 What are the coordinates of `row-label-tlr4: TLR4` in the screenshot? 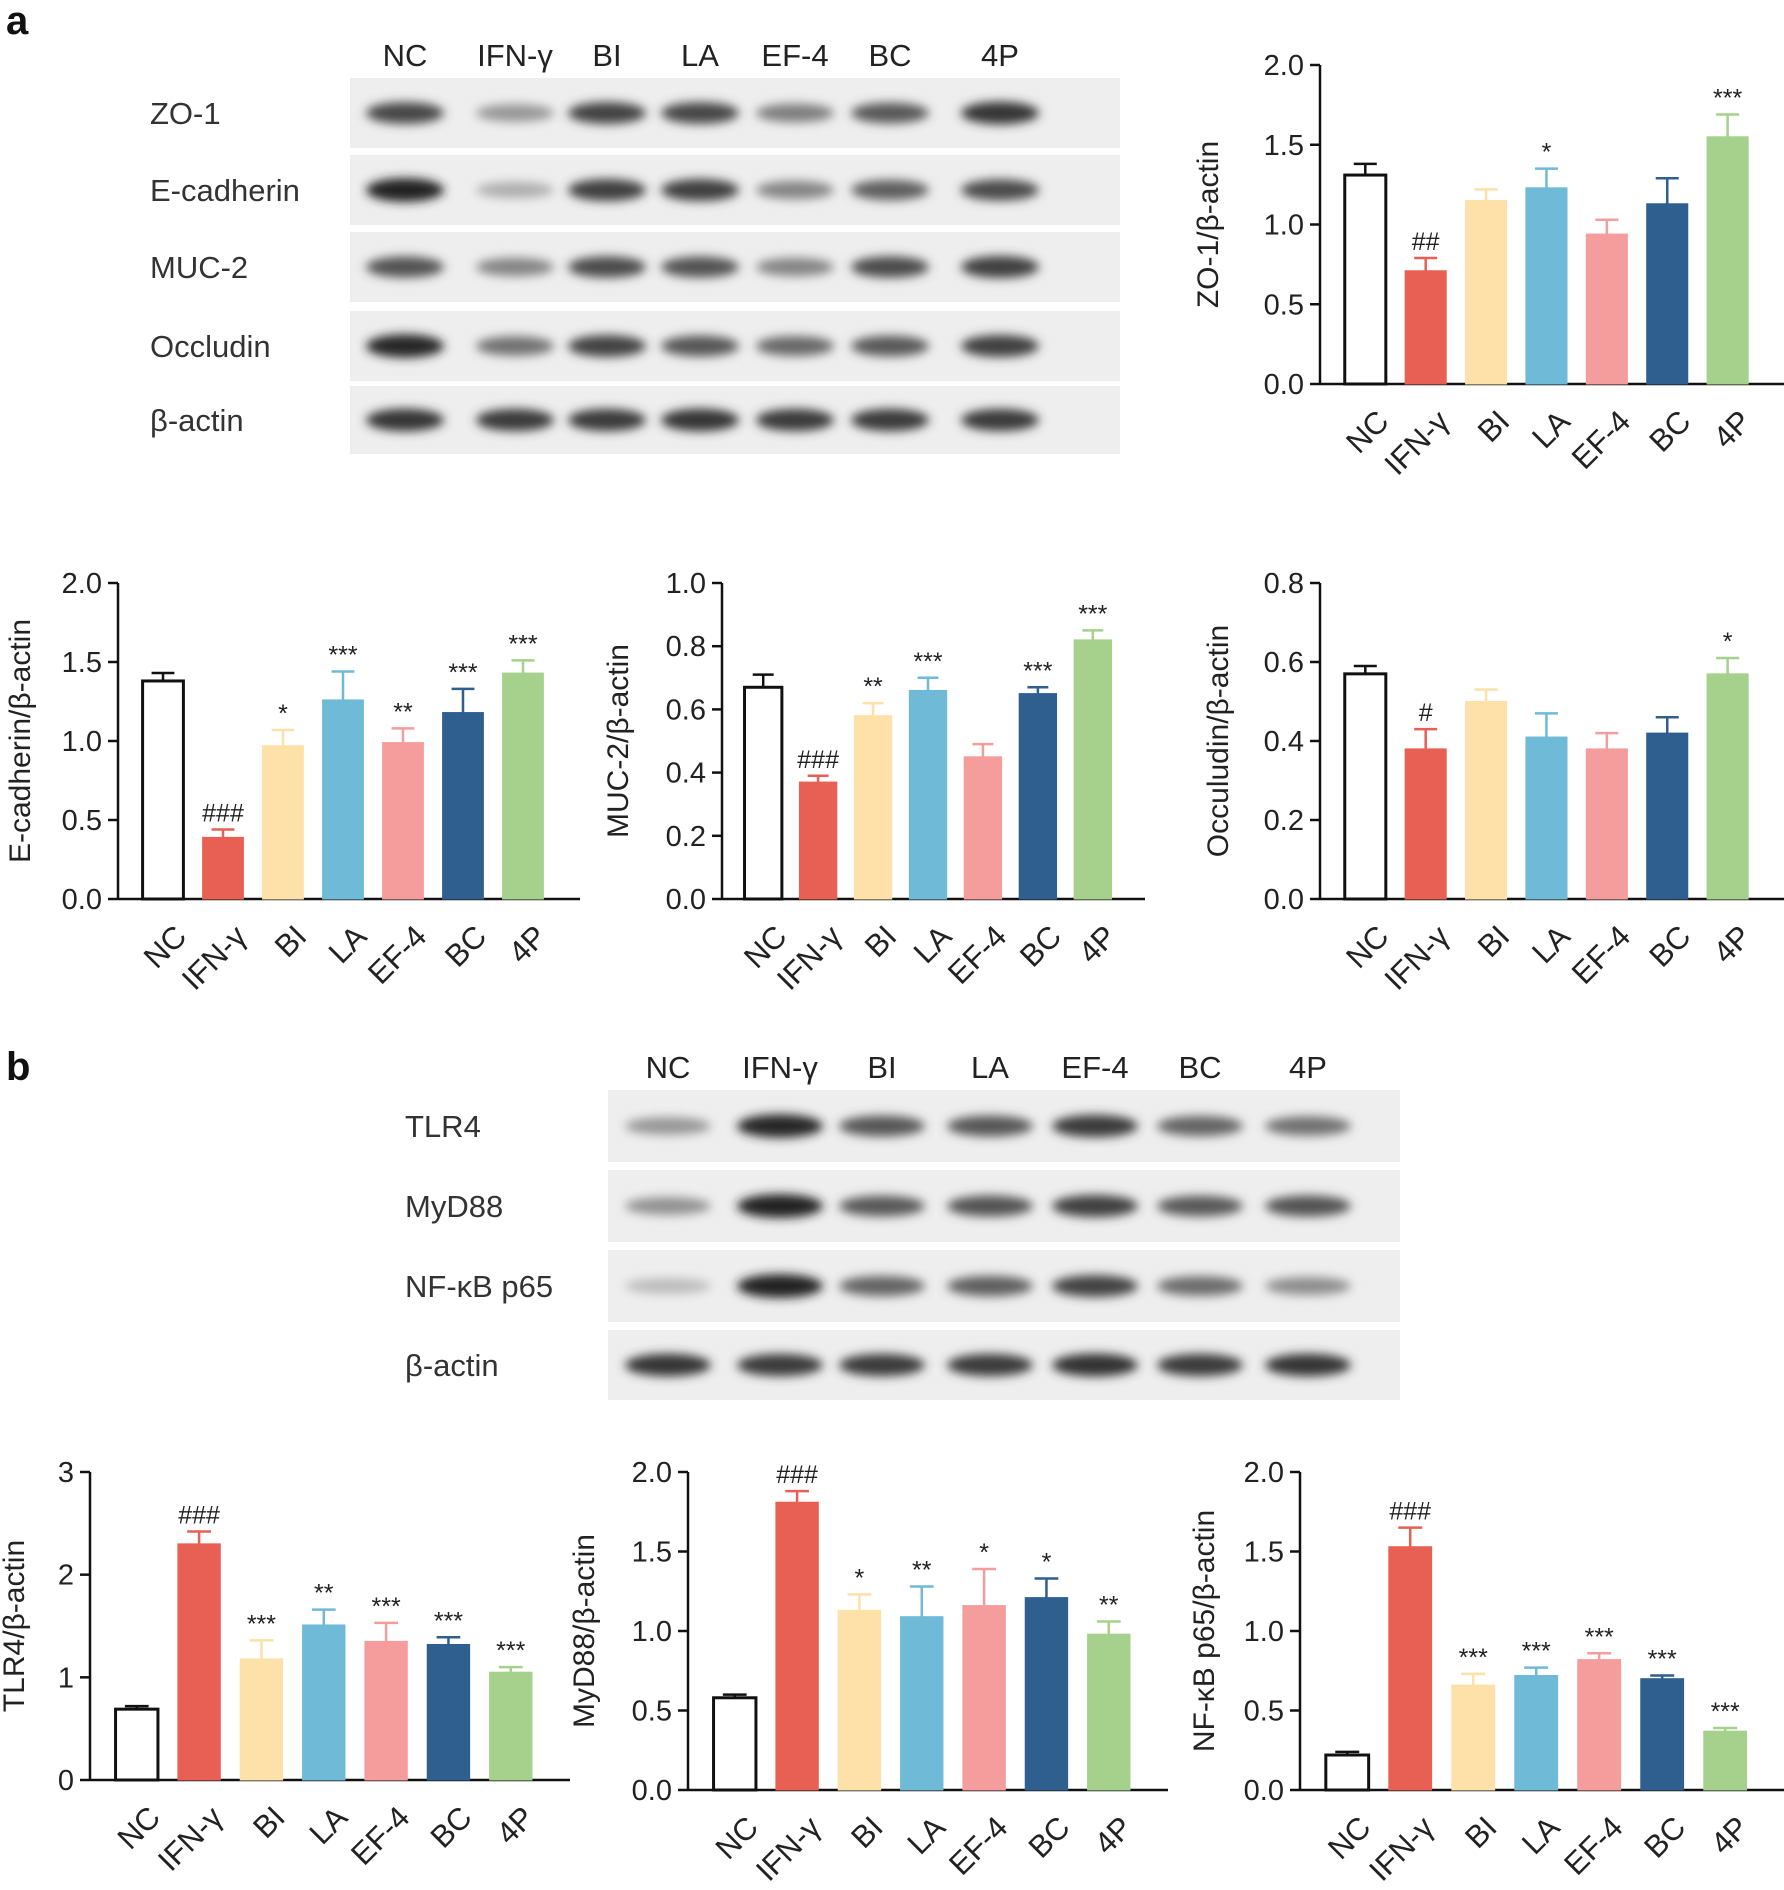 It's located at (443, 1126).